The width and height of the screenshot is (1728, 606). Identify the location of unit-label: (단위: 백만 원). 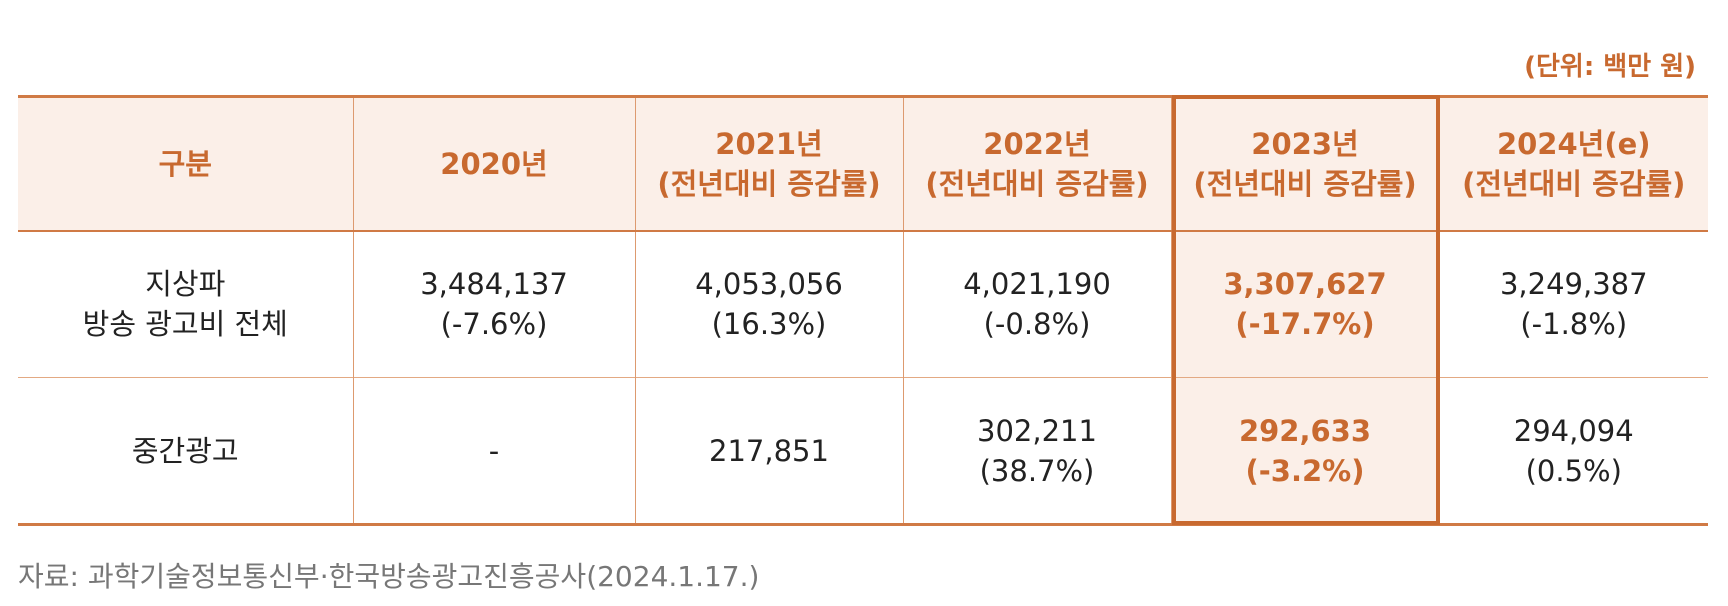
(1610, 67).